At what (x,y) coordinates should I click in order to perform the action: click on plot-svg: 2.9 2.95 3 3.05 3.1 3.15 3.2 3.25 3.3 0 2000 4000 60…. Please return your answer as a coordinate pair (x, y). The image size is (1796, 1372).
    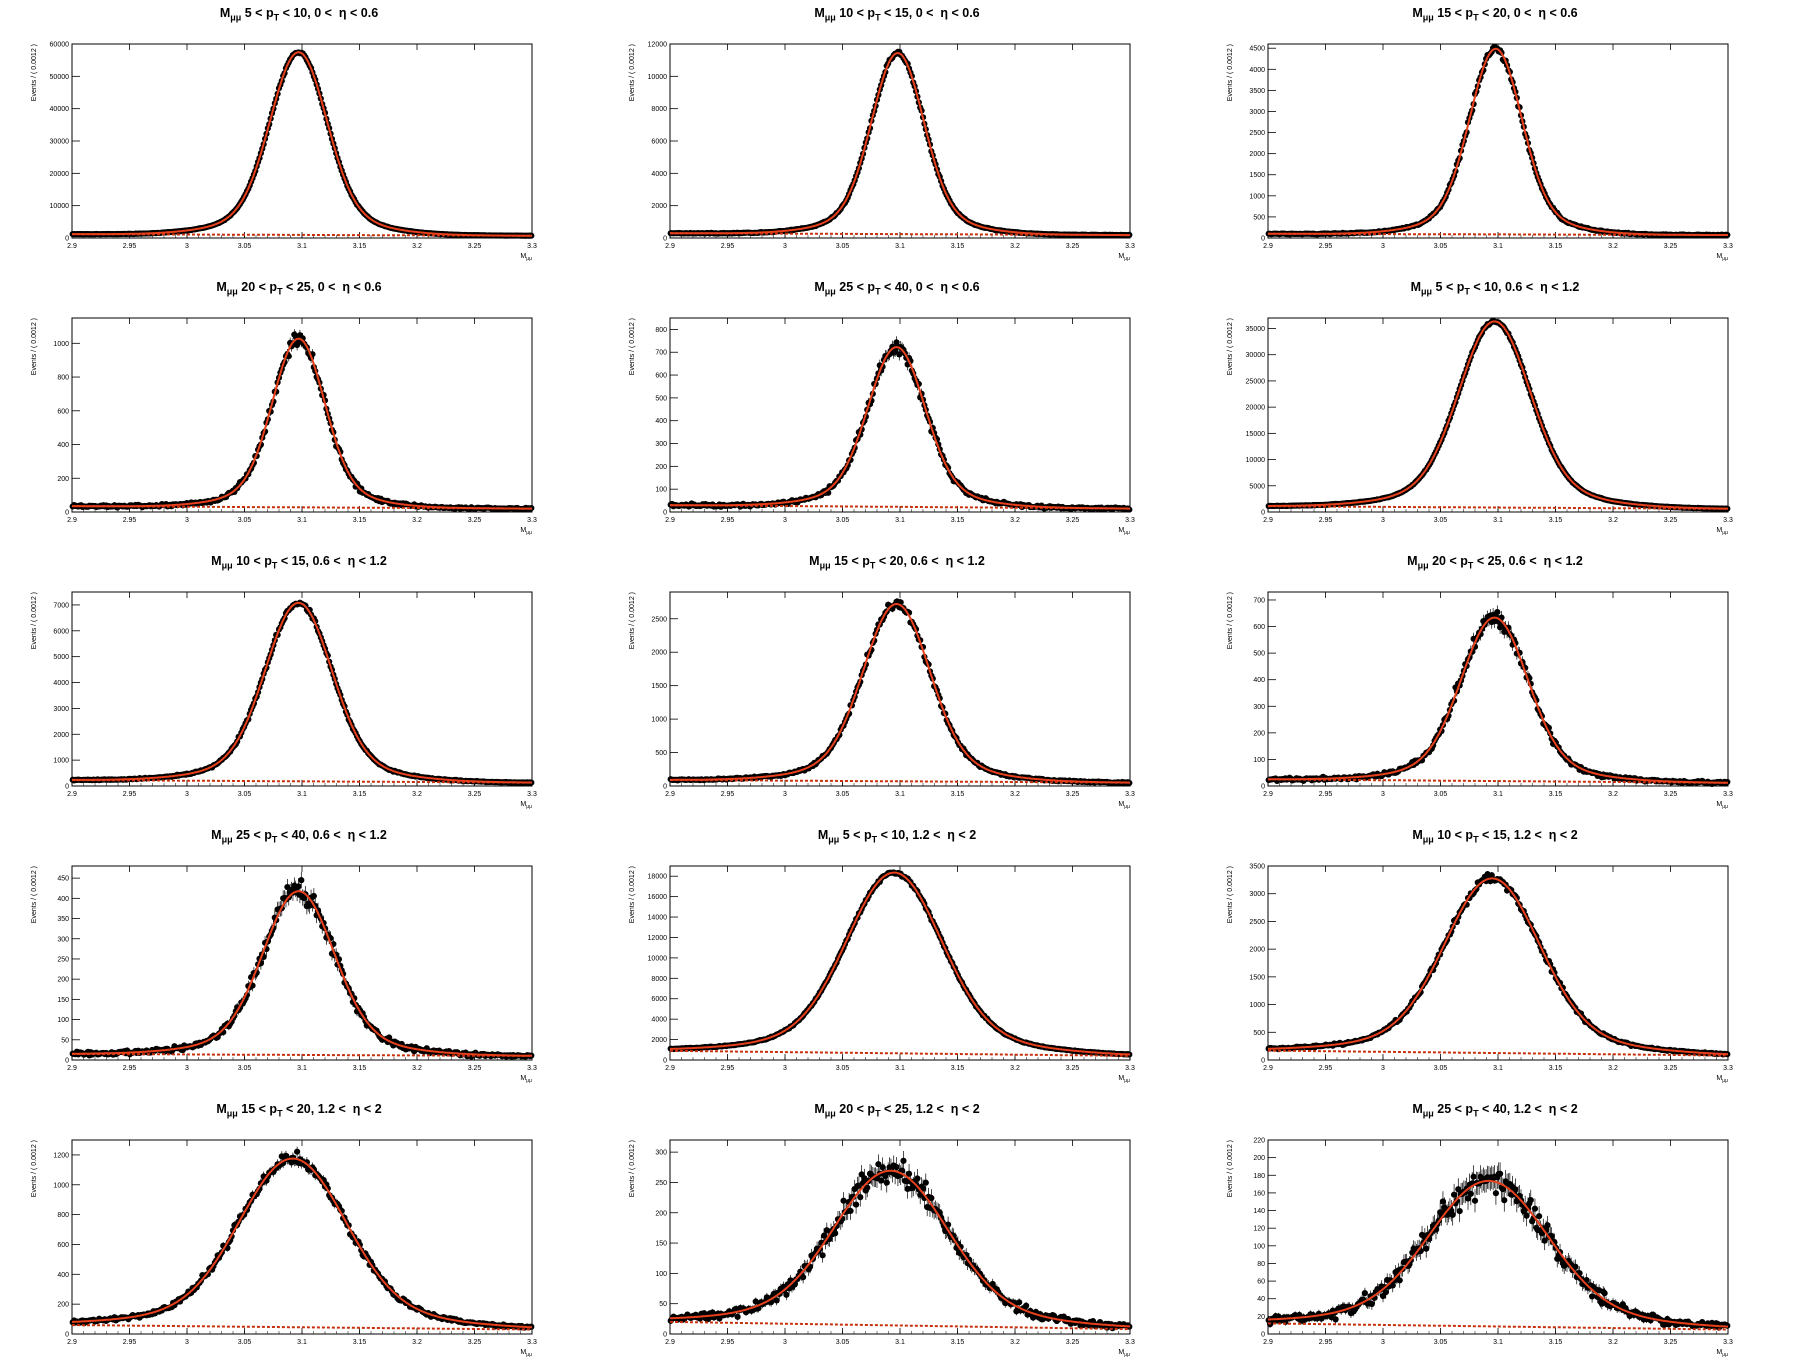
    Looking at the image, I should click on (882, 152).